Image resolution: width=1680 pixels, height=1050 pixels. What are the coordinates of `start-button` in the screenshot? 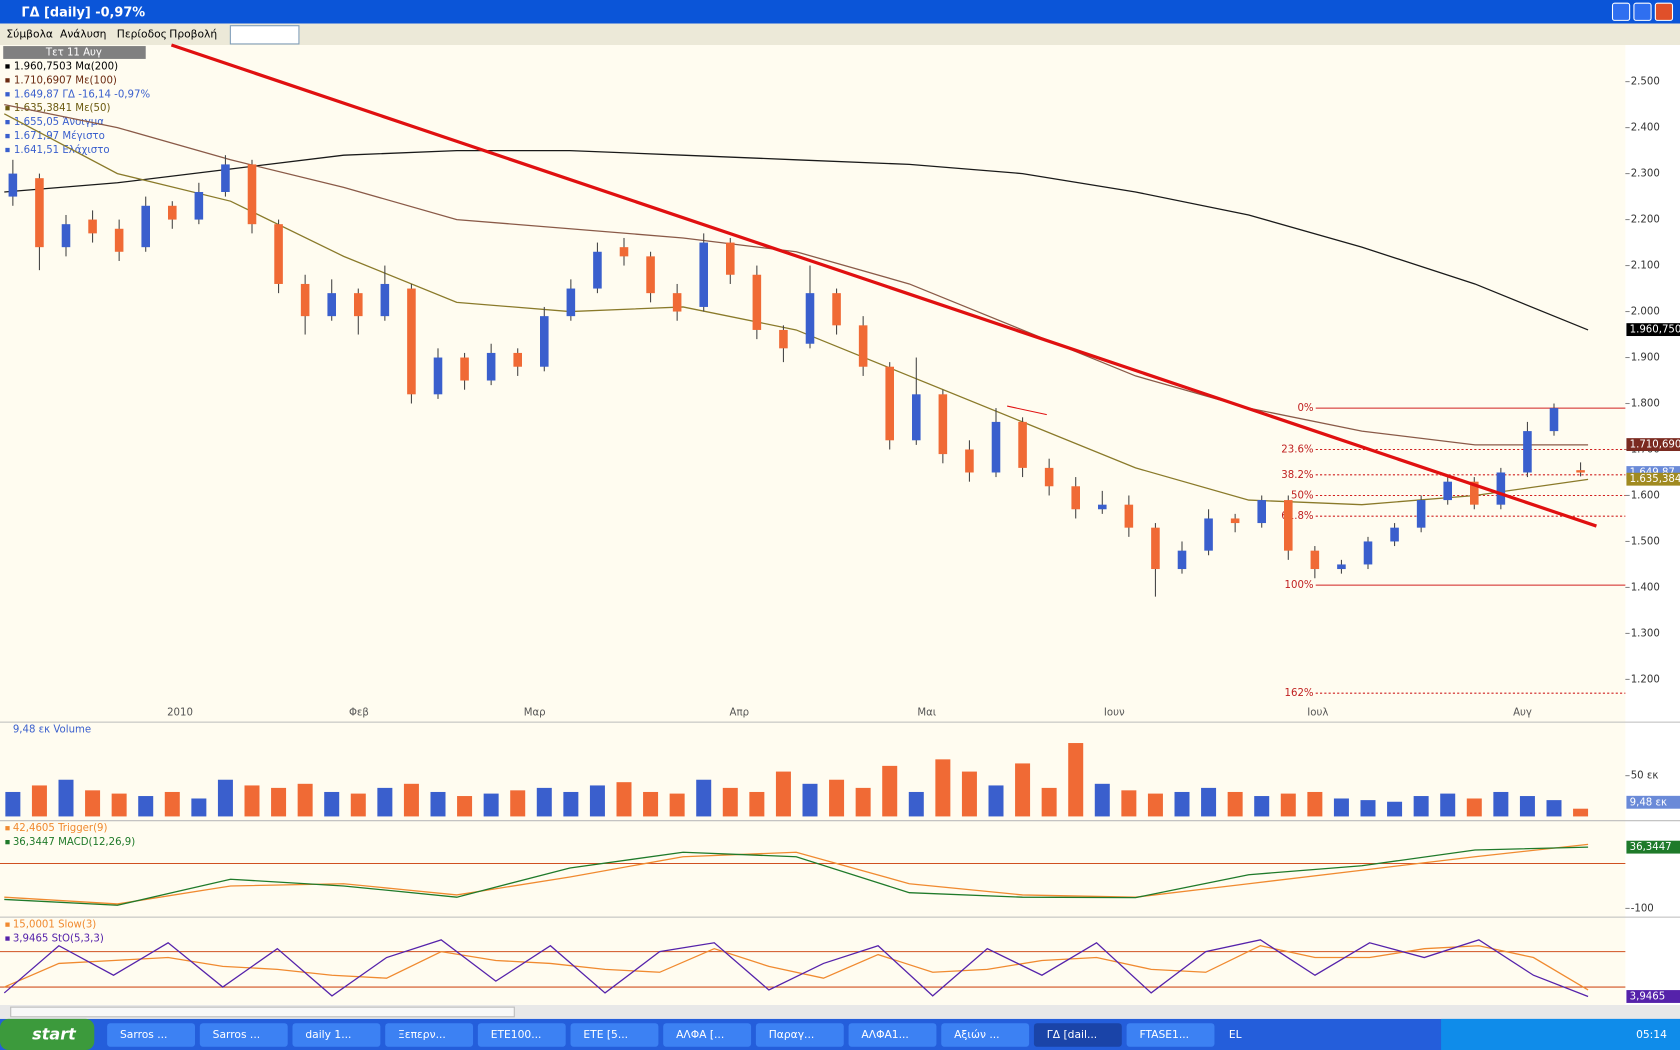 It's located at (47, 1034).